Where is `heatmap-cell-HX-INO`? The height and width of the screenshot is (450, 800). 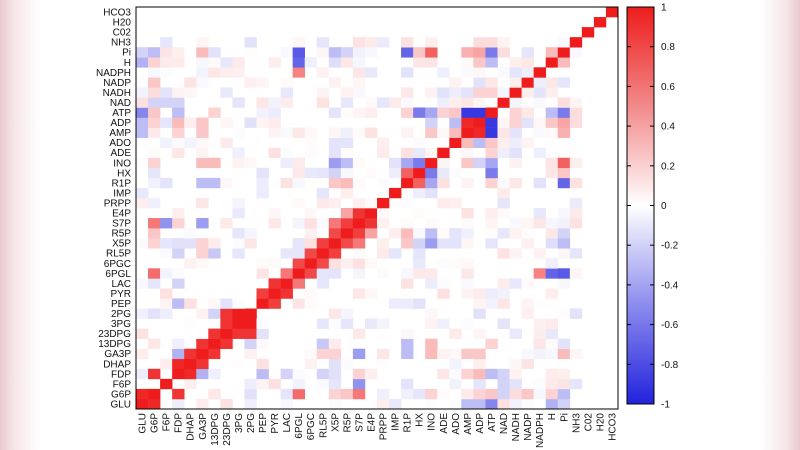
heatmap-cell-HX-INO is located at coordinates (431, 173).